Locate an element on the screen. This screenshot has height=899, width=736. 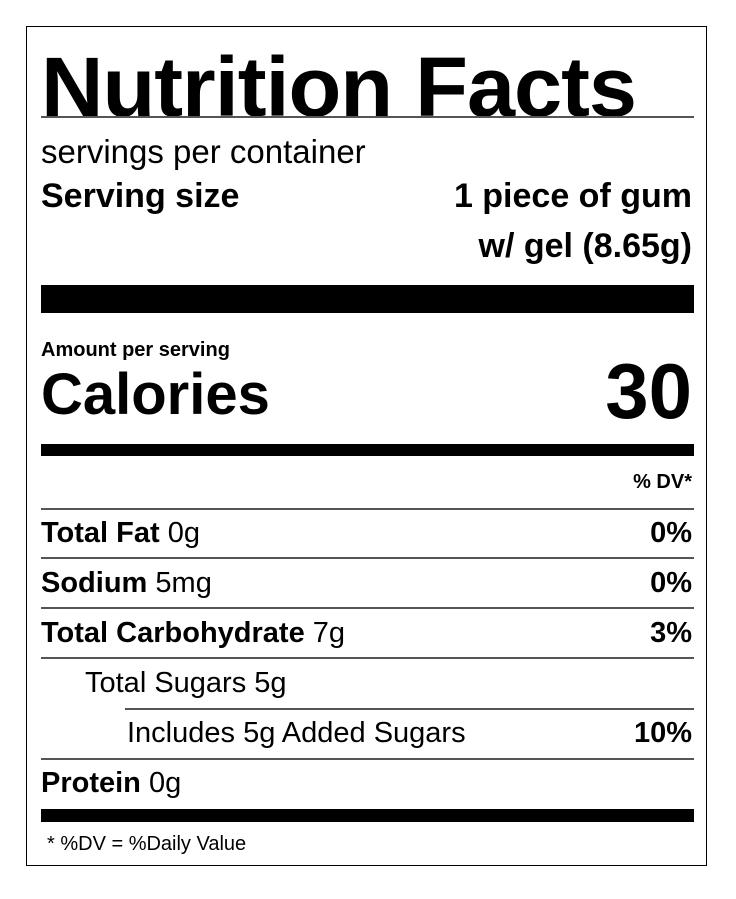
nutrient-row-total-sugars: Total Sugars 5g is located at coordinates (367, 683).